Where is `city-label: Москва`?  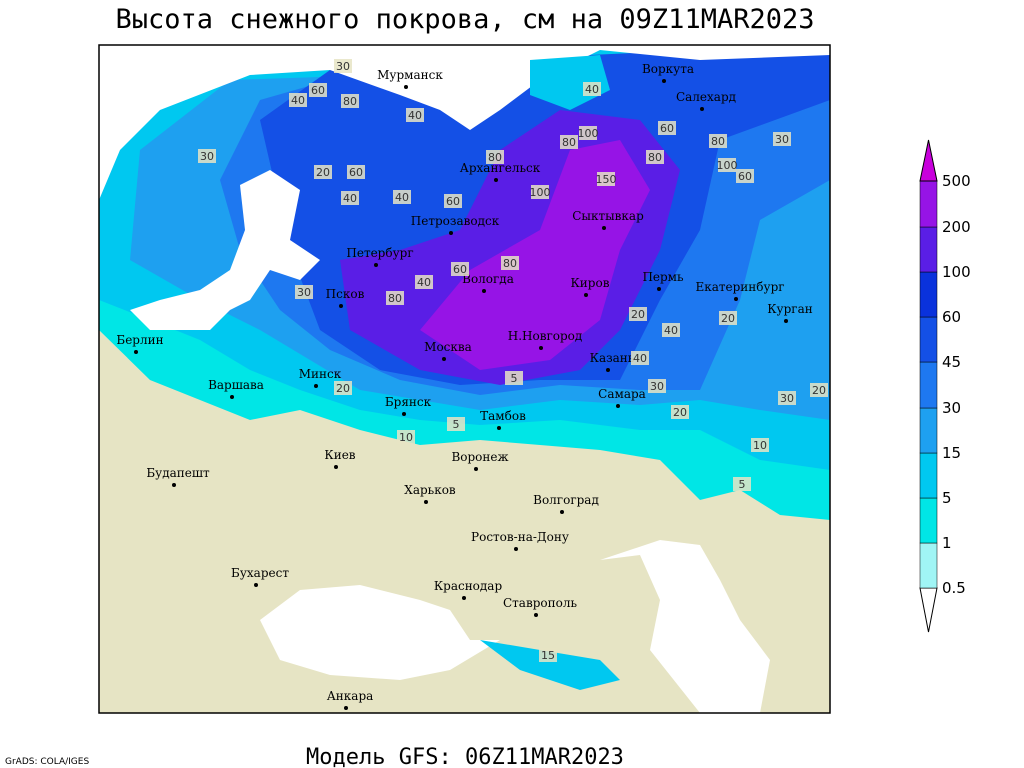
city-label: Москва is located at coordinates (448, 347).